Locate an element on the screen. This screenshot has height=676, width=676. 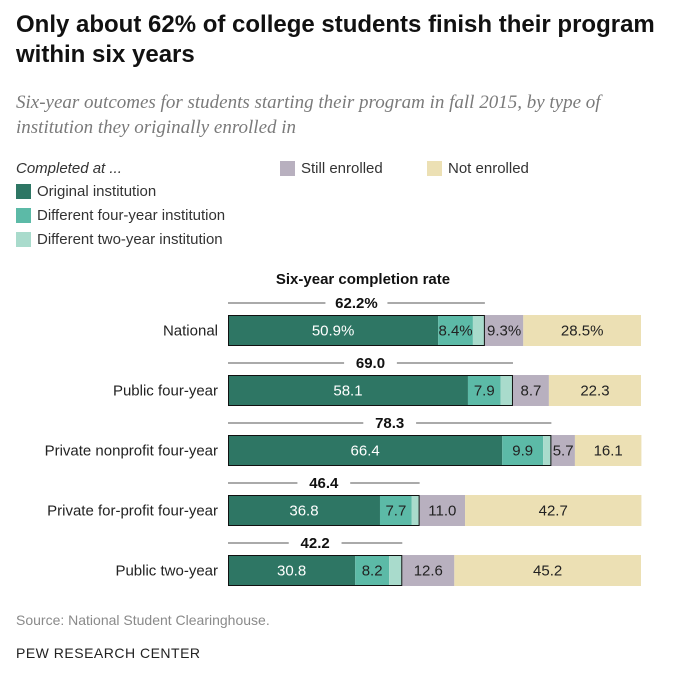
legend-swatch-original is located at coordinates (23, 191).